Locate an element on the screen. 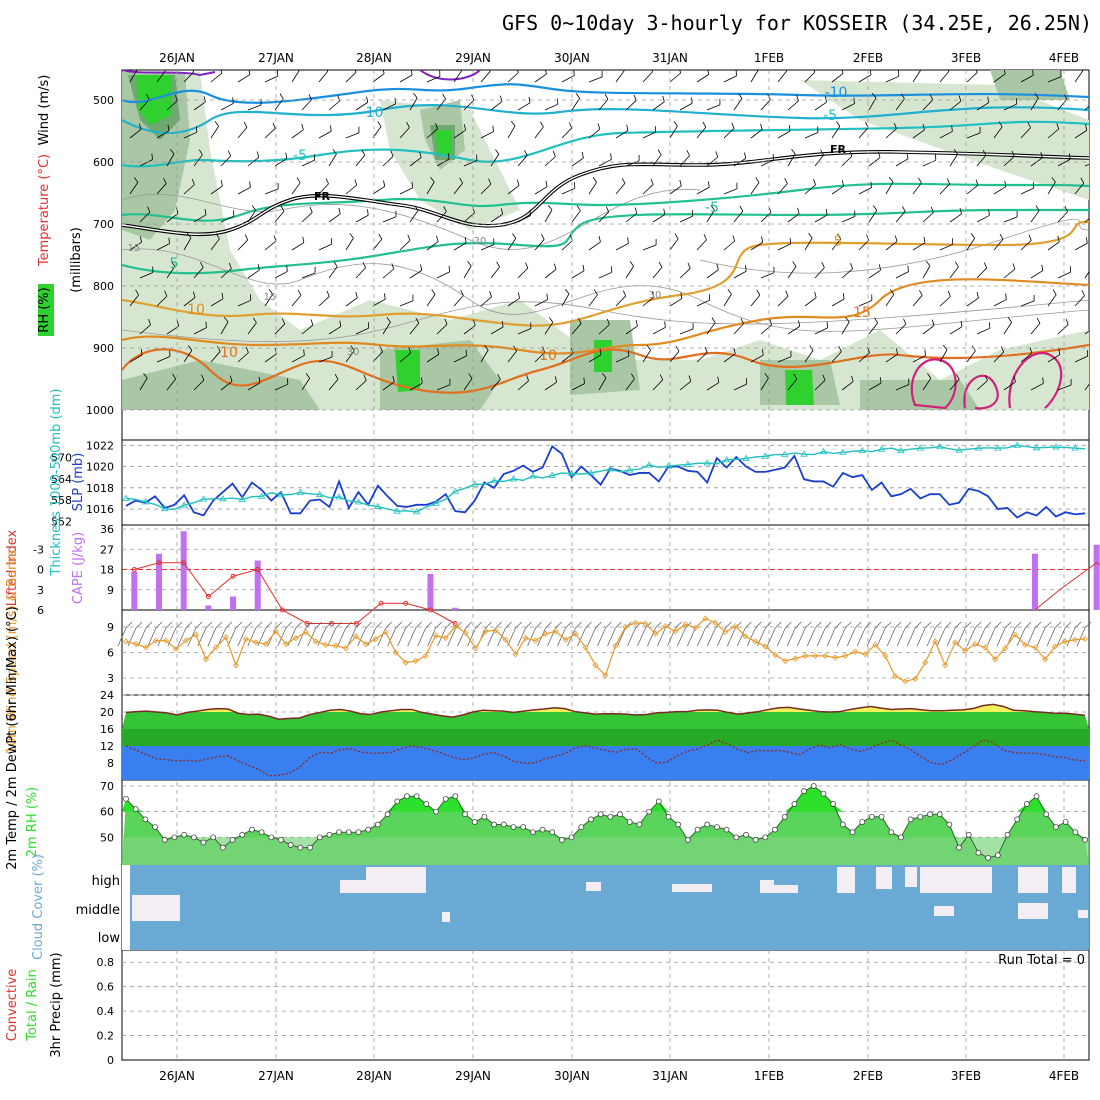 The height and width of the screenshot is (1100, 1100). freezing-label: FR is located at coordinates (322, 196).